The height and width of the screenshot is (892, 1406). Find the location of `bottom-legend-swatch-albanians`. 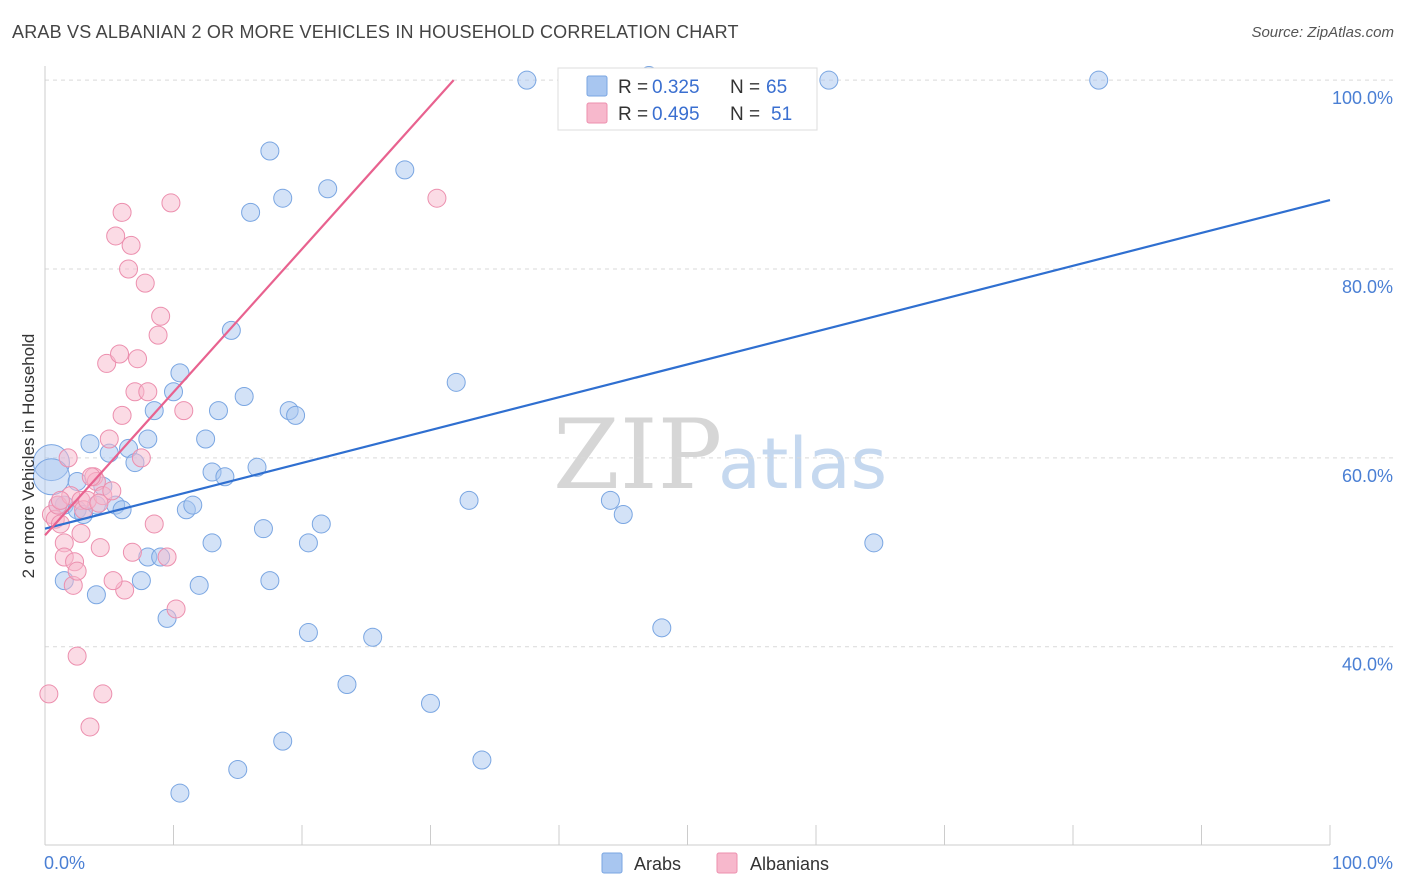

bottom-legend-swatch-albanians is located at coordinates (727, 863).